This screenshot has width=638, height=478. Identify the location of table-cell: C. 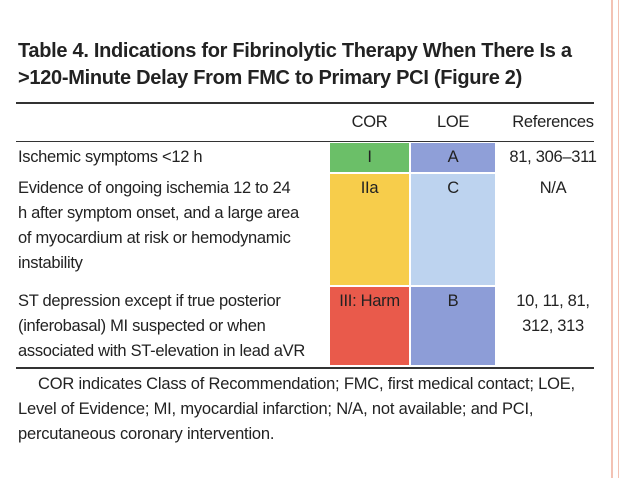
(453, 188).